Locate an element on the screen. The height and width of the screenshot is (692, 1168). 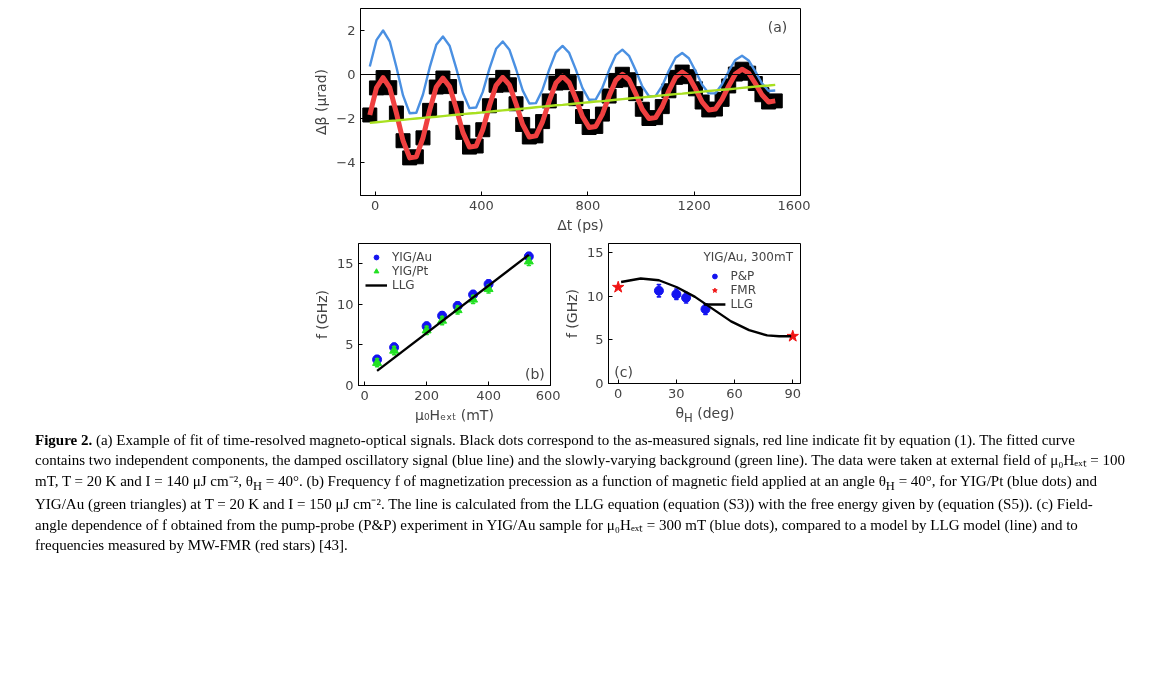
x-tick-label: 1200 is located at coordinates (694, 205).